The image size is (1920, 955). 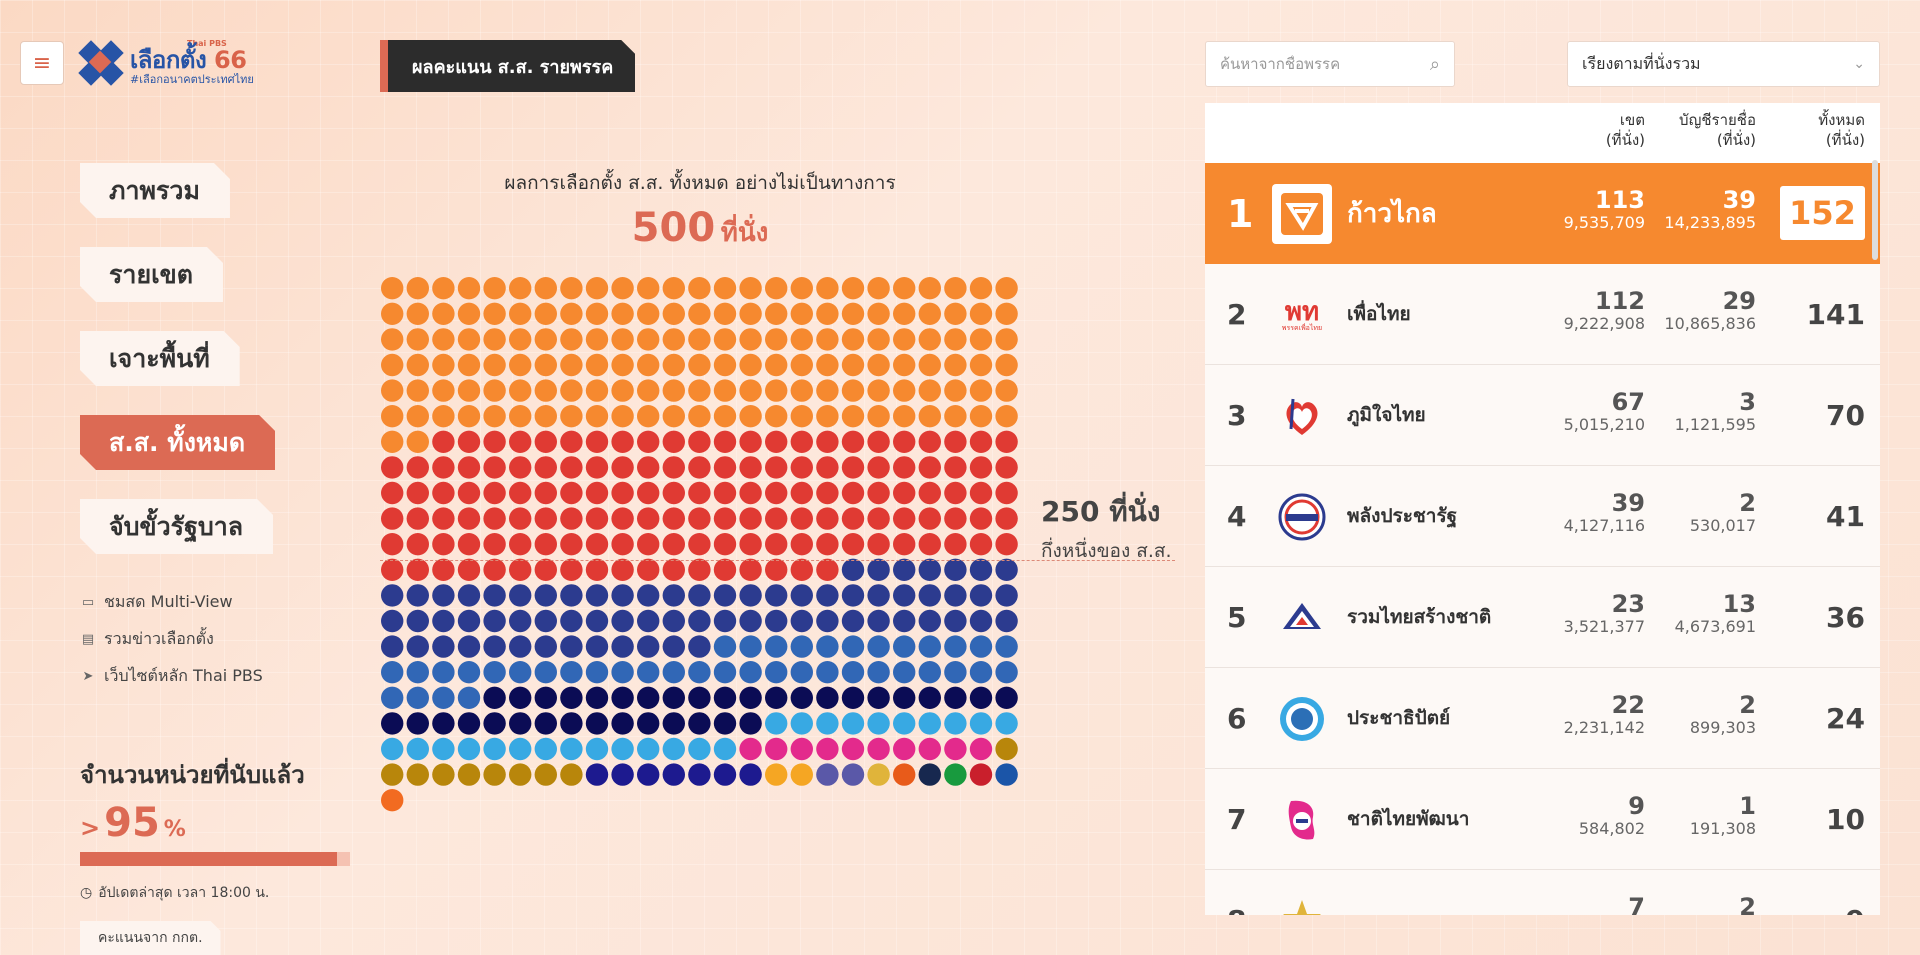 What do you see at coordinates (147, 638) in the screenshot?
I see `link-news: ▤ รวมข่าวเลือกตั้ง` at bounding box center [147, 638].